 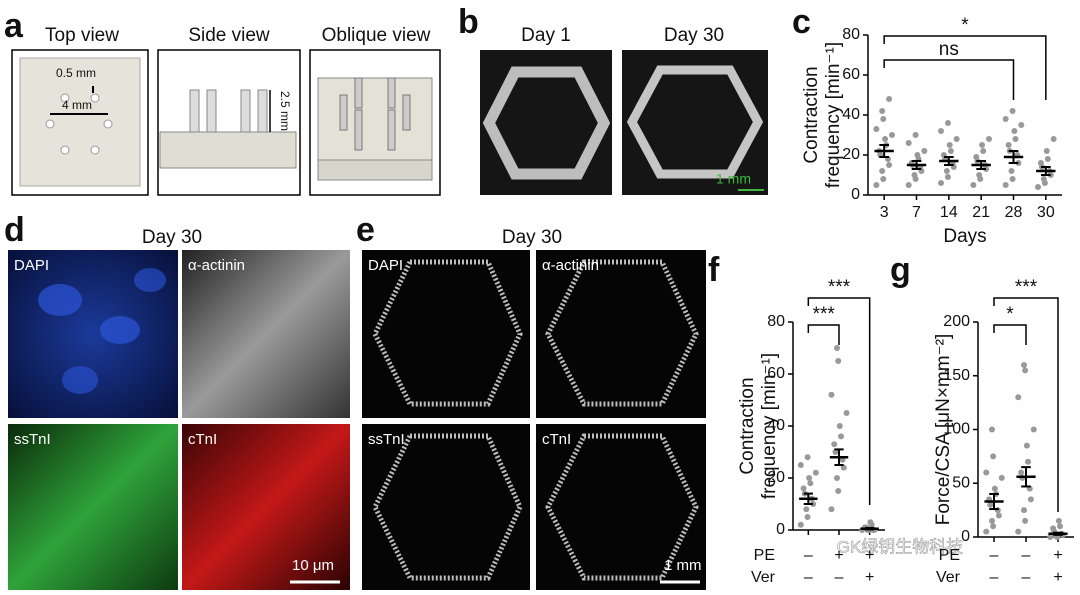 I want to click on x-tick-label: 7, so click(x=916, y=212).